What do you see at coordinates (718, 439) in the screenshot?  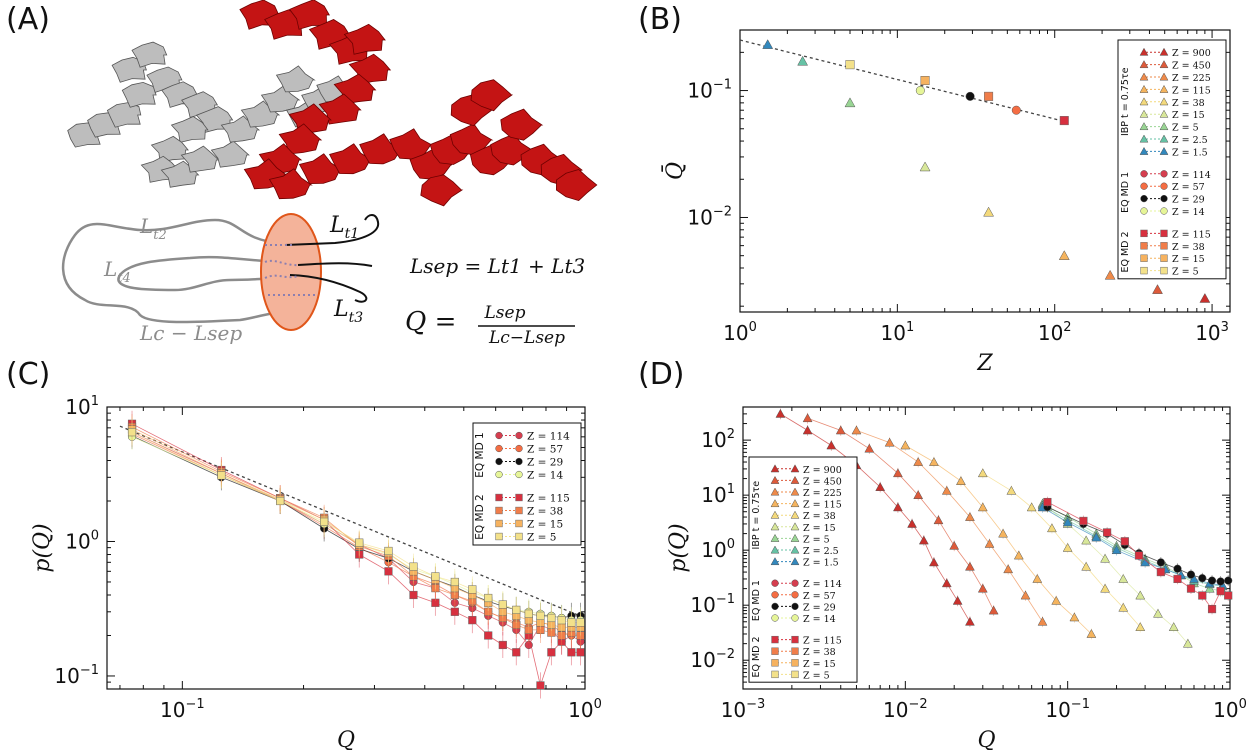 I see `panel-d-ytick-label: 102` at bounding box center [718, 439].